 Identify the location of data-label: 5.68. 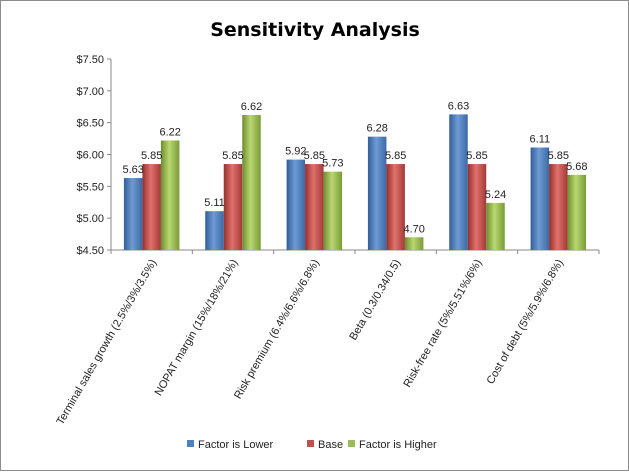
(576, 167).